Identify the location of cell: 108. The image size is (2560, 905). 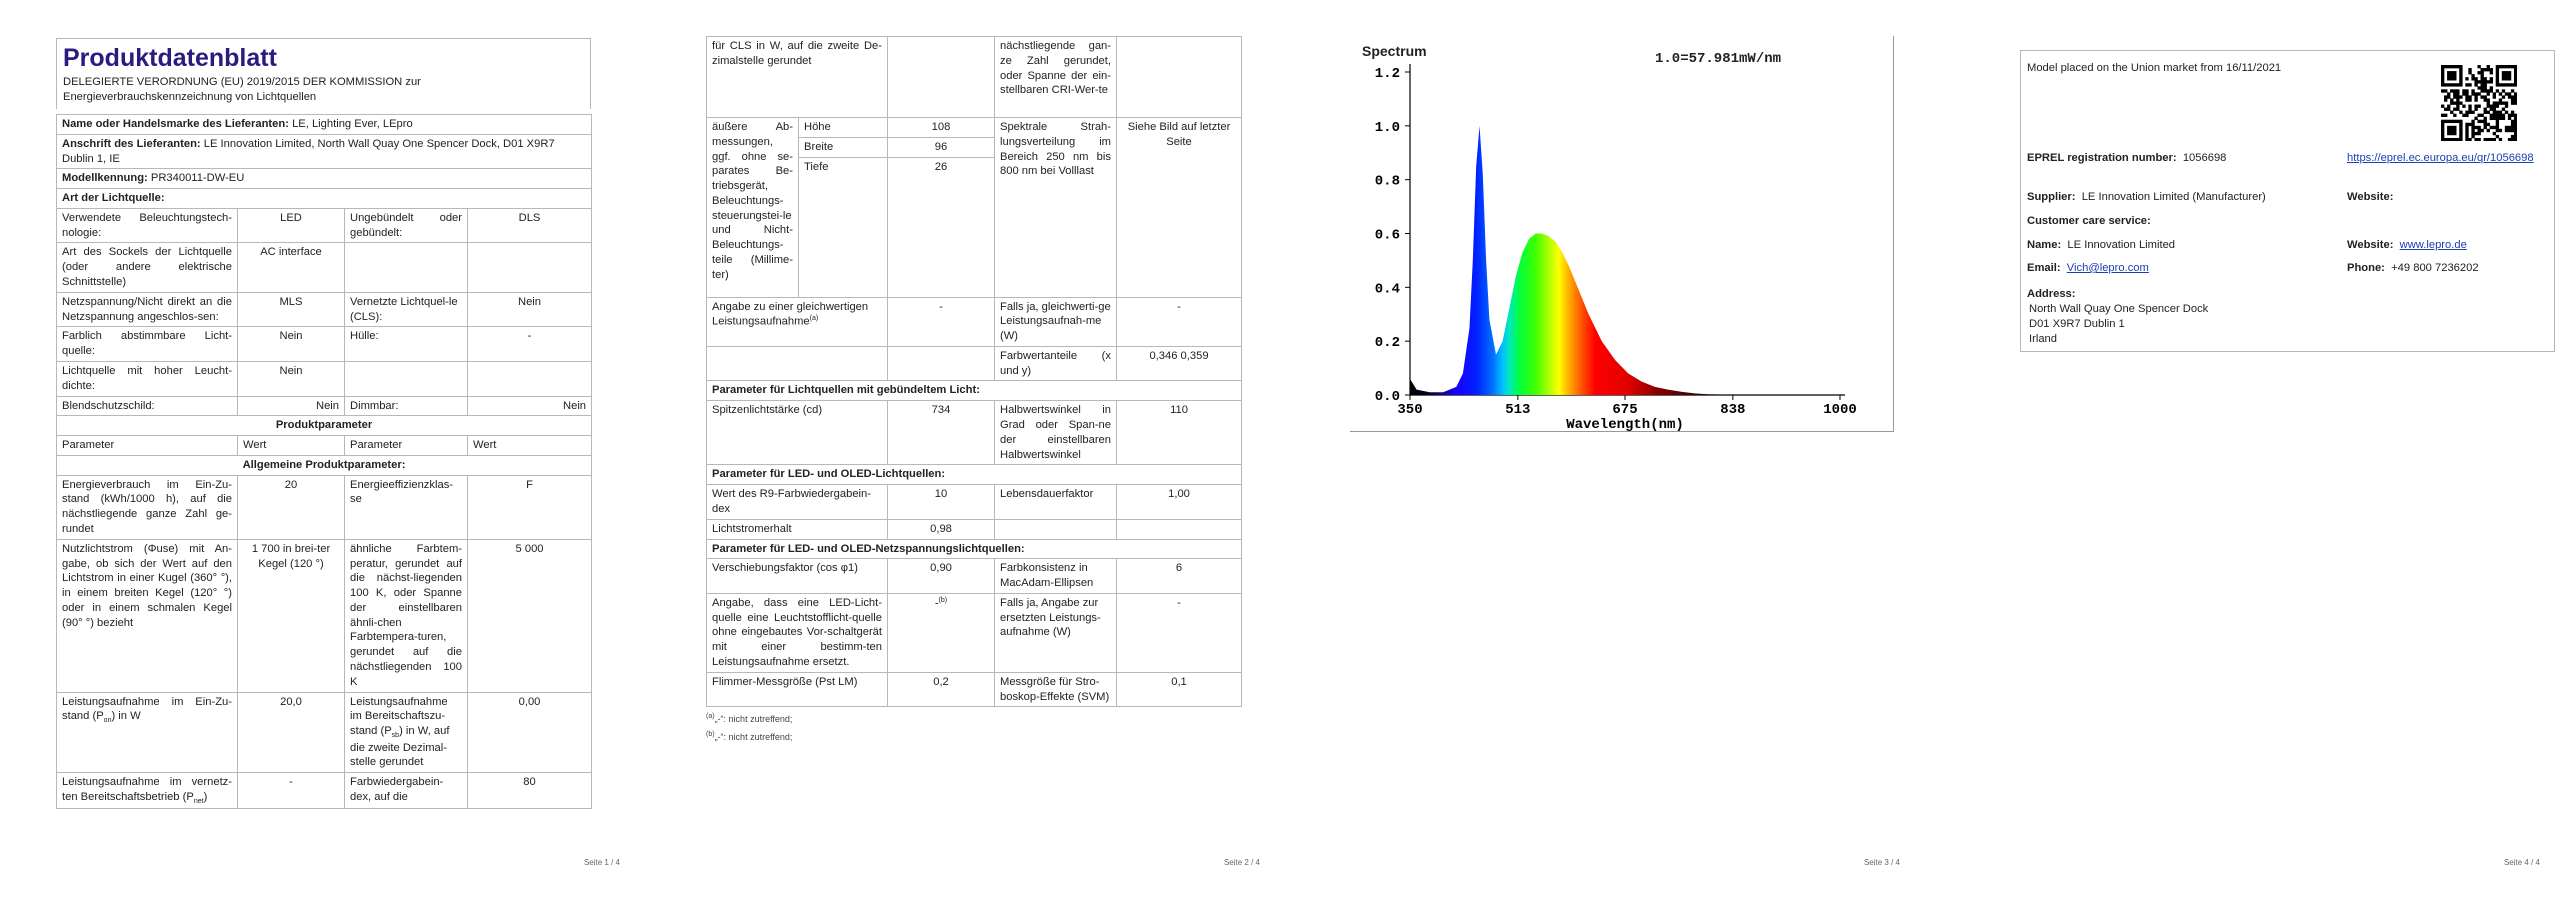
(941, 127).